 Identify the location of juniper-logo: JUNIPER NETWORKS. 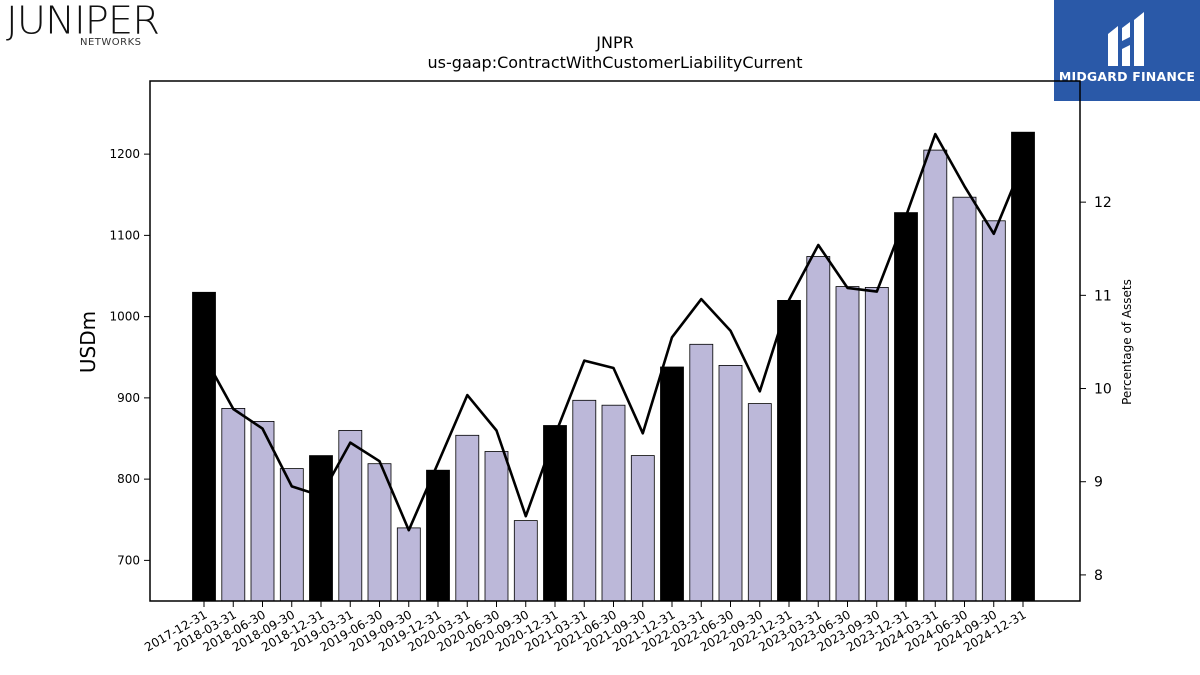
(84, 25).